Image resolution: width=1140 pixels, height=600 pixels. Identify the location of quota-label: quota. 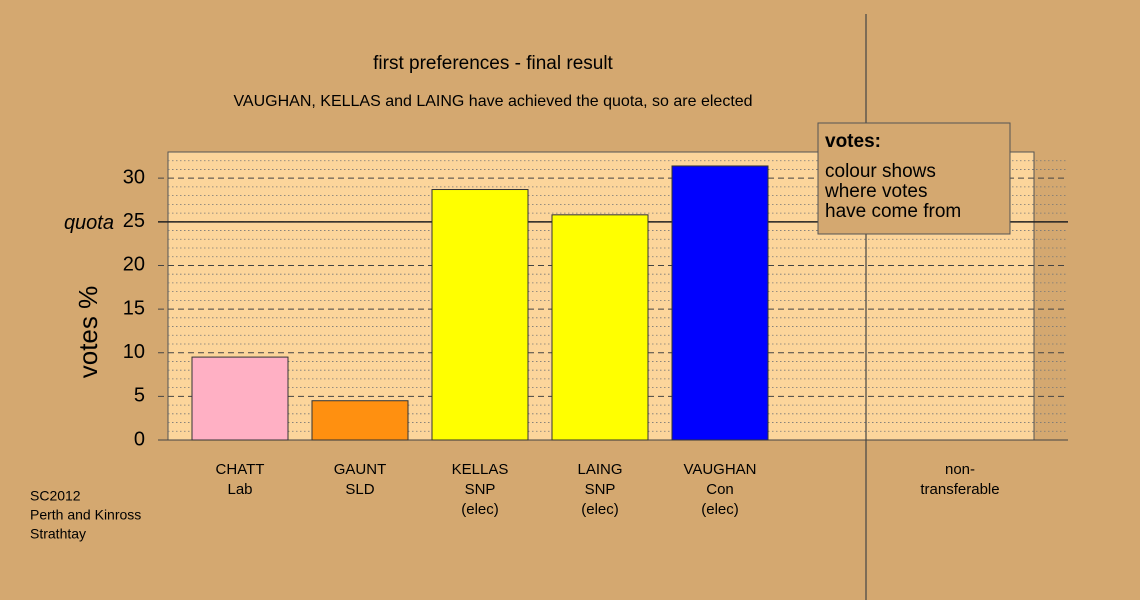
(89, 223).